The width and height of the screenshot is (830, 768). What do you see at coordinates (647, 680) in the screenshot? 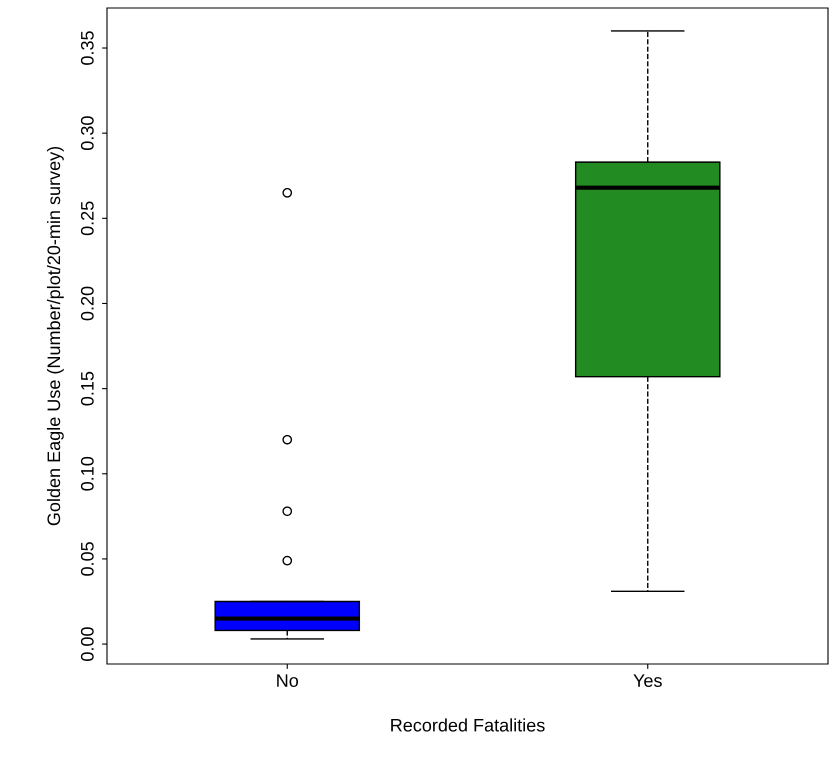
I see `x-tick-label: Yes` at bounding box center [647, 680].